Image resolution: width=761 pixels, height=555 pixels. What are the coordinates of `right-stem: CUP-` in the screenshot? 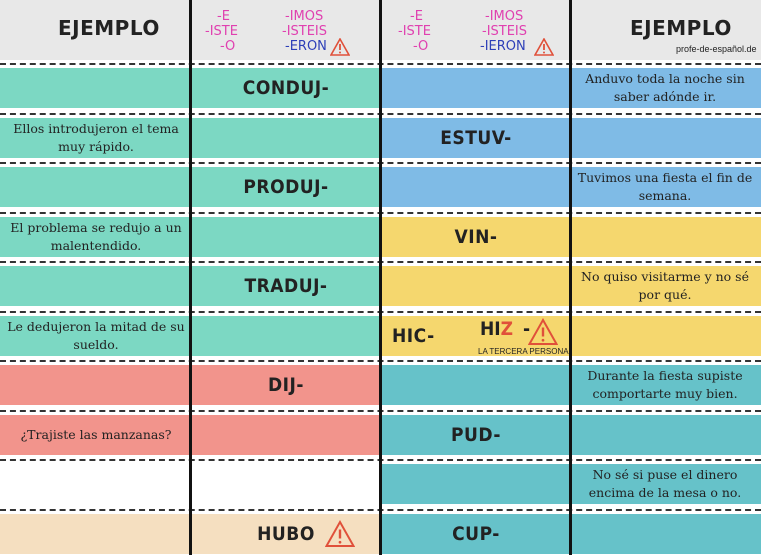 It's located at (476, 533).